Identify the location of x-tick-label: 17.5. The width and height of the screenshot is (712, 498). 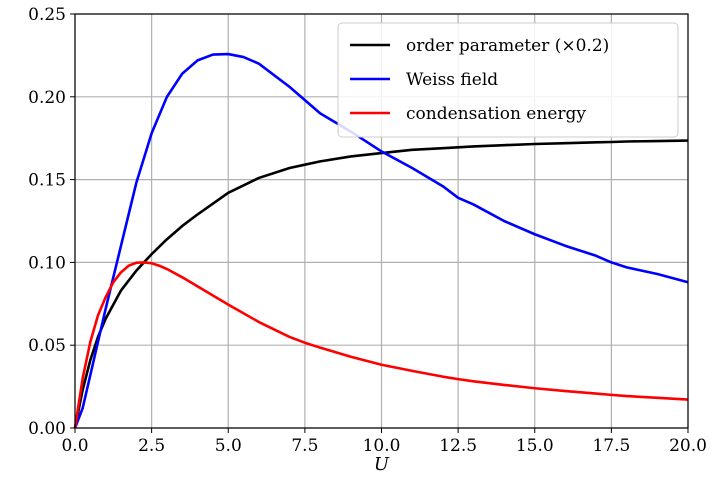
(611, 446).